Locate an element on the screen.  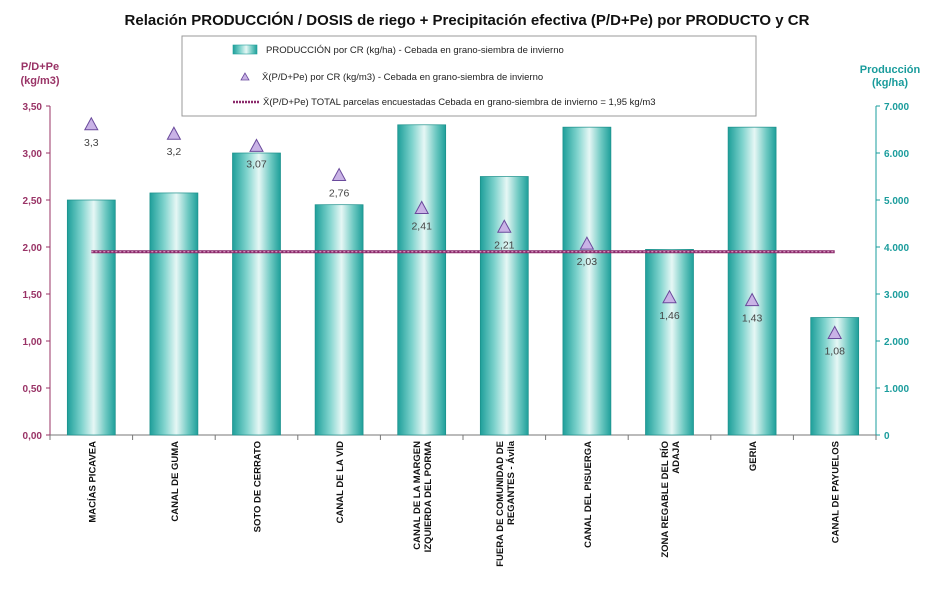
left-tick-label: 1,50 is located at coordinates (33, 295).